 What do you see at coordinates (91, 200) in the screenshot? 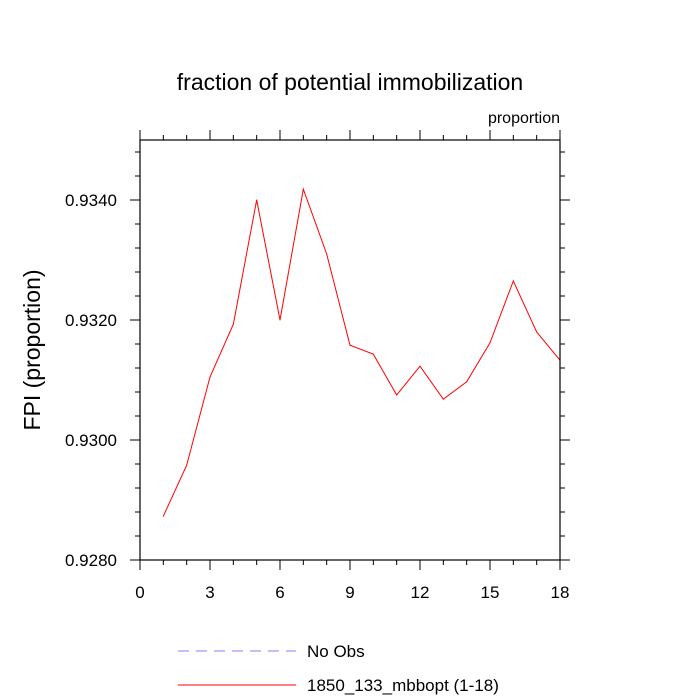
I see `y-tick-label: 0.9340` at bounding box center [91, 200].